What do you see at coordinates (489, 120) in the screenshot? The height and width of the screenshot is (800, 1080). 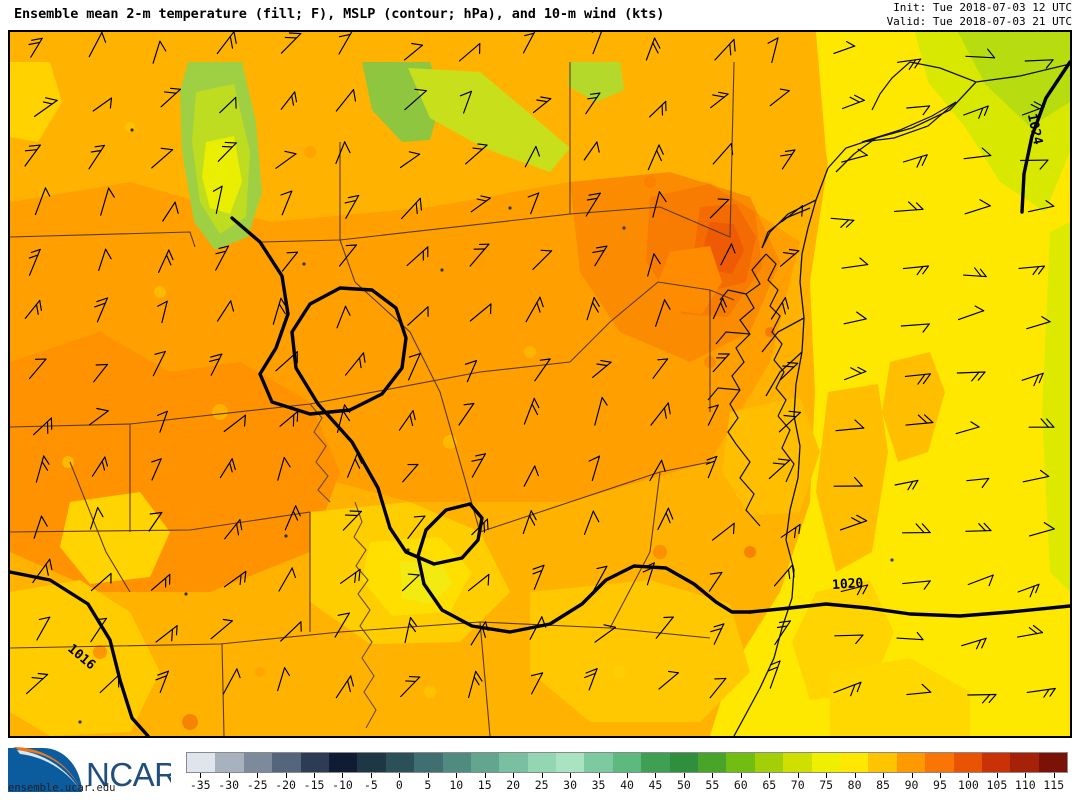 I see `temp-lake-ontario-cool` at bounding box center [489, 120].